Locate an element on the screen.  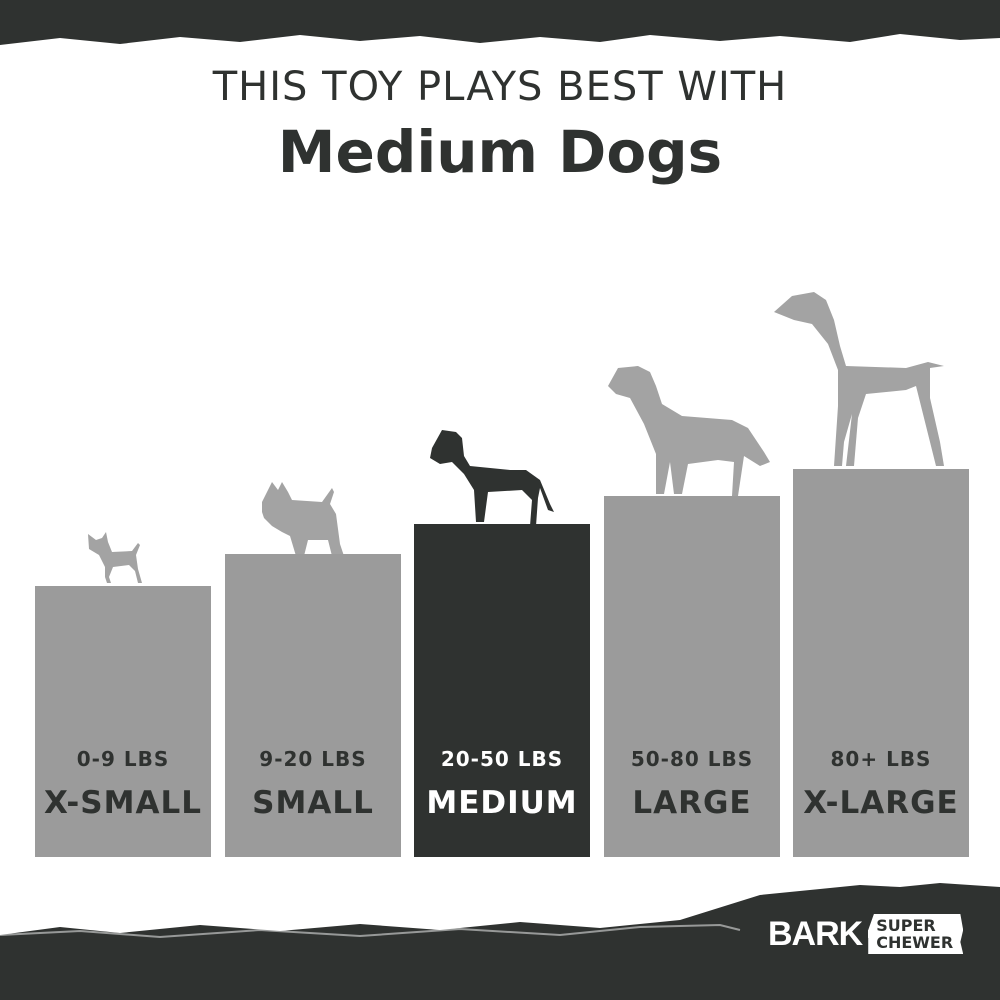
logo-bark: BARK is located at coordinates (815, 933).